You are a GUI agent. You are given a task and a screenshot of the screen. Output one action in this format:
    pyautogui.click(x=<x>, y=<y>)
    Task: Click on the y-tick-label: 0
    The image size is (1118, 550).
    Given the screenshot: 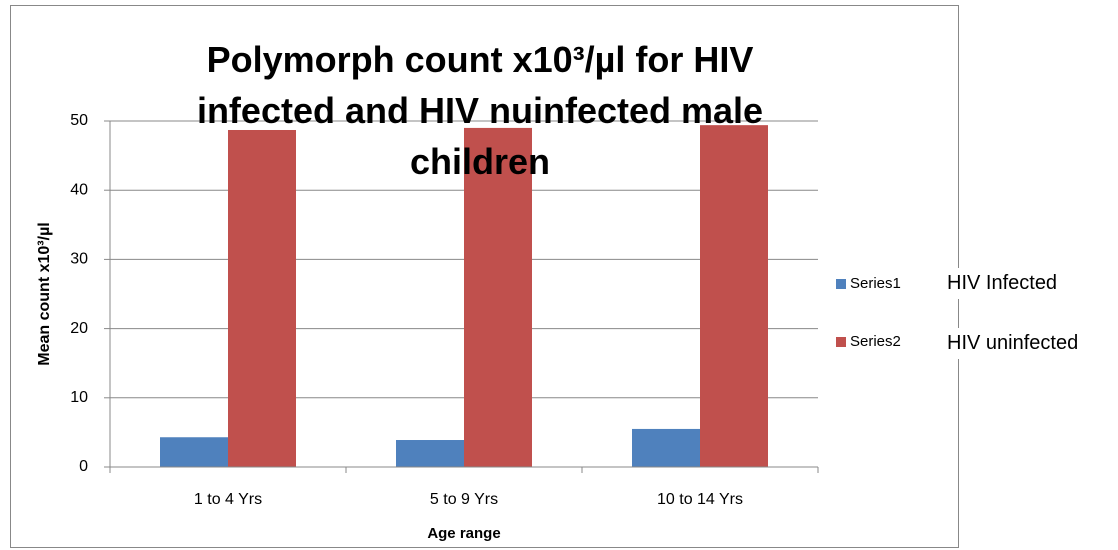 What is the action you would take?
    pyautogui.click(x=83, y=466)
    